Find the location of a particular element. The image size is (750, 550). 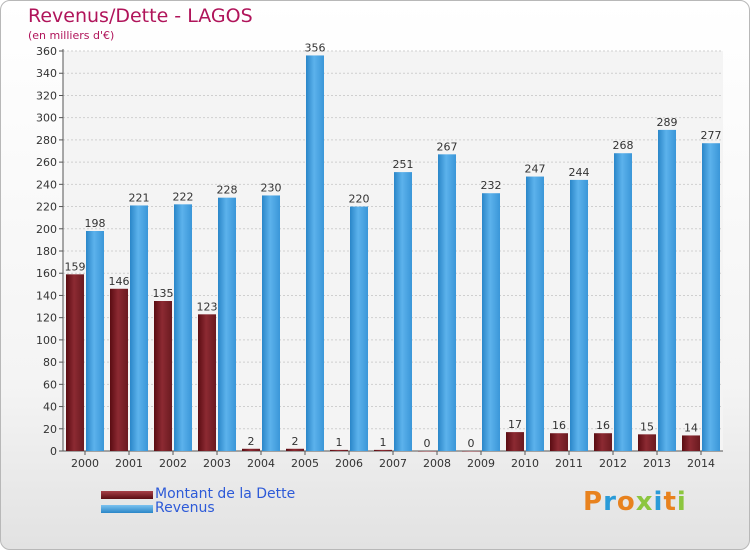

data-label-debt: 159 is located at coordinates (75, 266).